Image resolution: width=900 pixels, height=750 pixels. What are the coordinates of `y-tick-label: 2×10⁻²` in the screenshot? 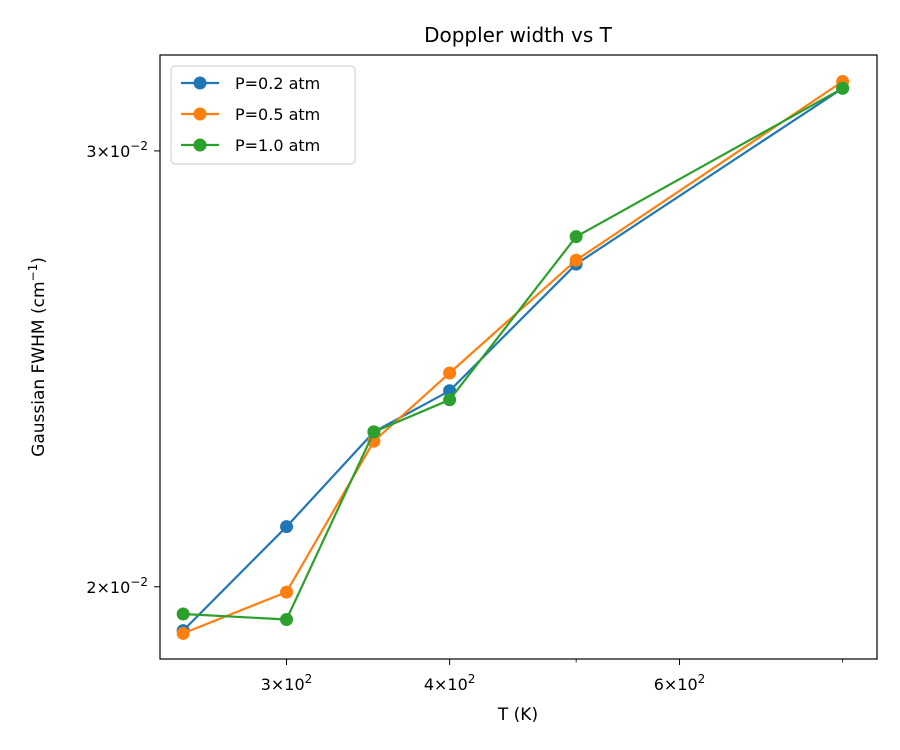 It's located at (117, 586).